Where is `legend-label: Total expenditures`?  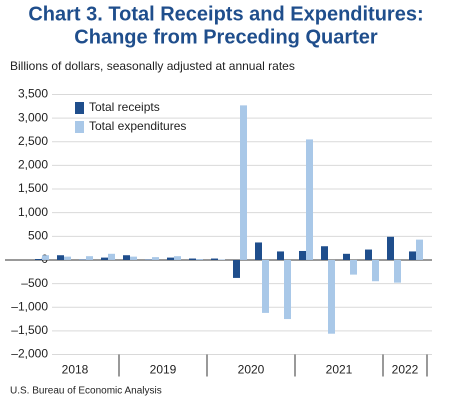
legend-label: Total expenditures is located at coordinates (137, 126).